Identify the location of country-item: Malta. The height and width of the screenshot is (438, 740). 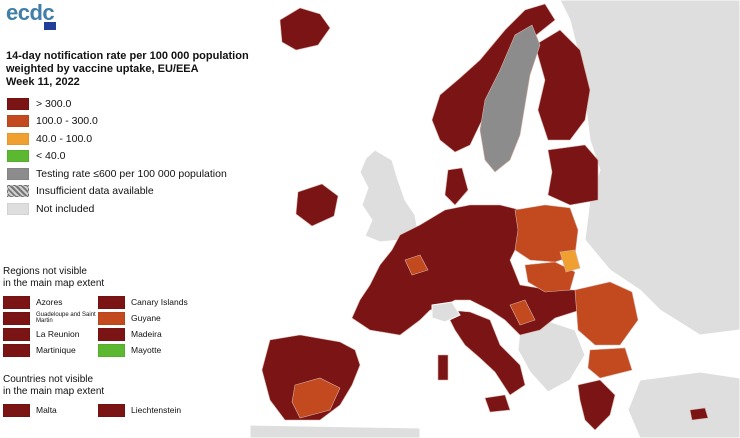
(50, 410).